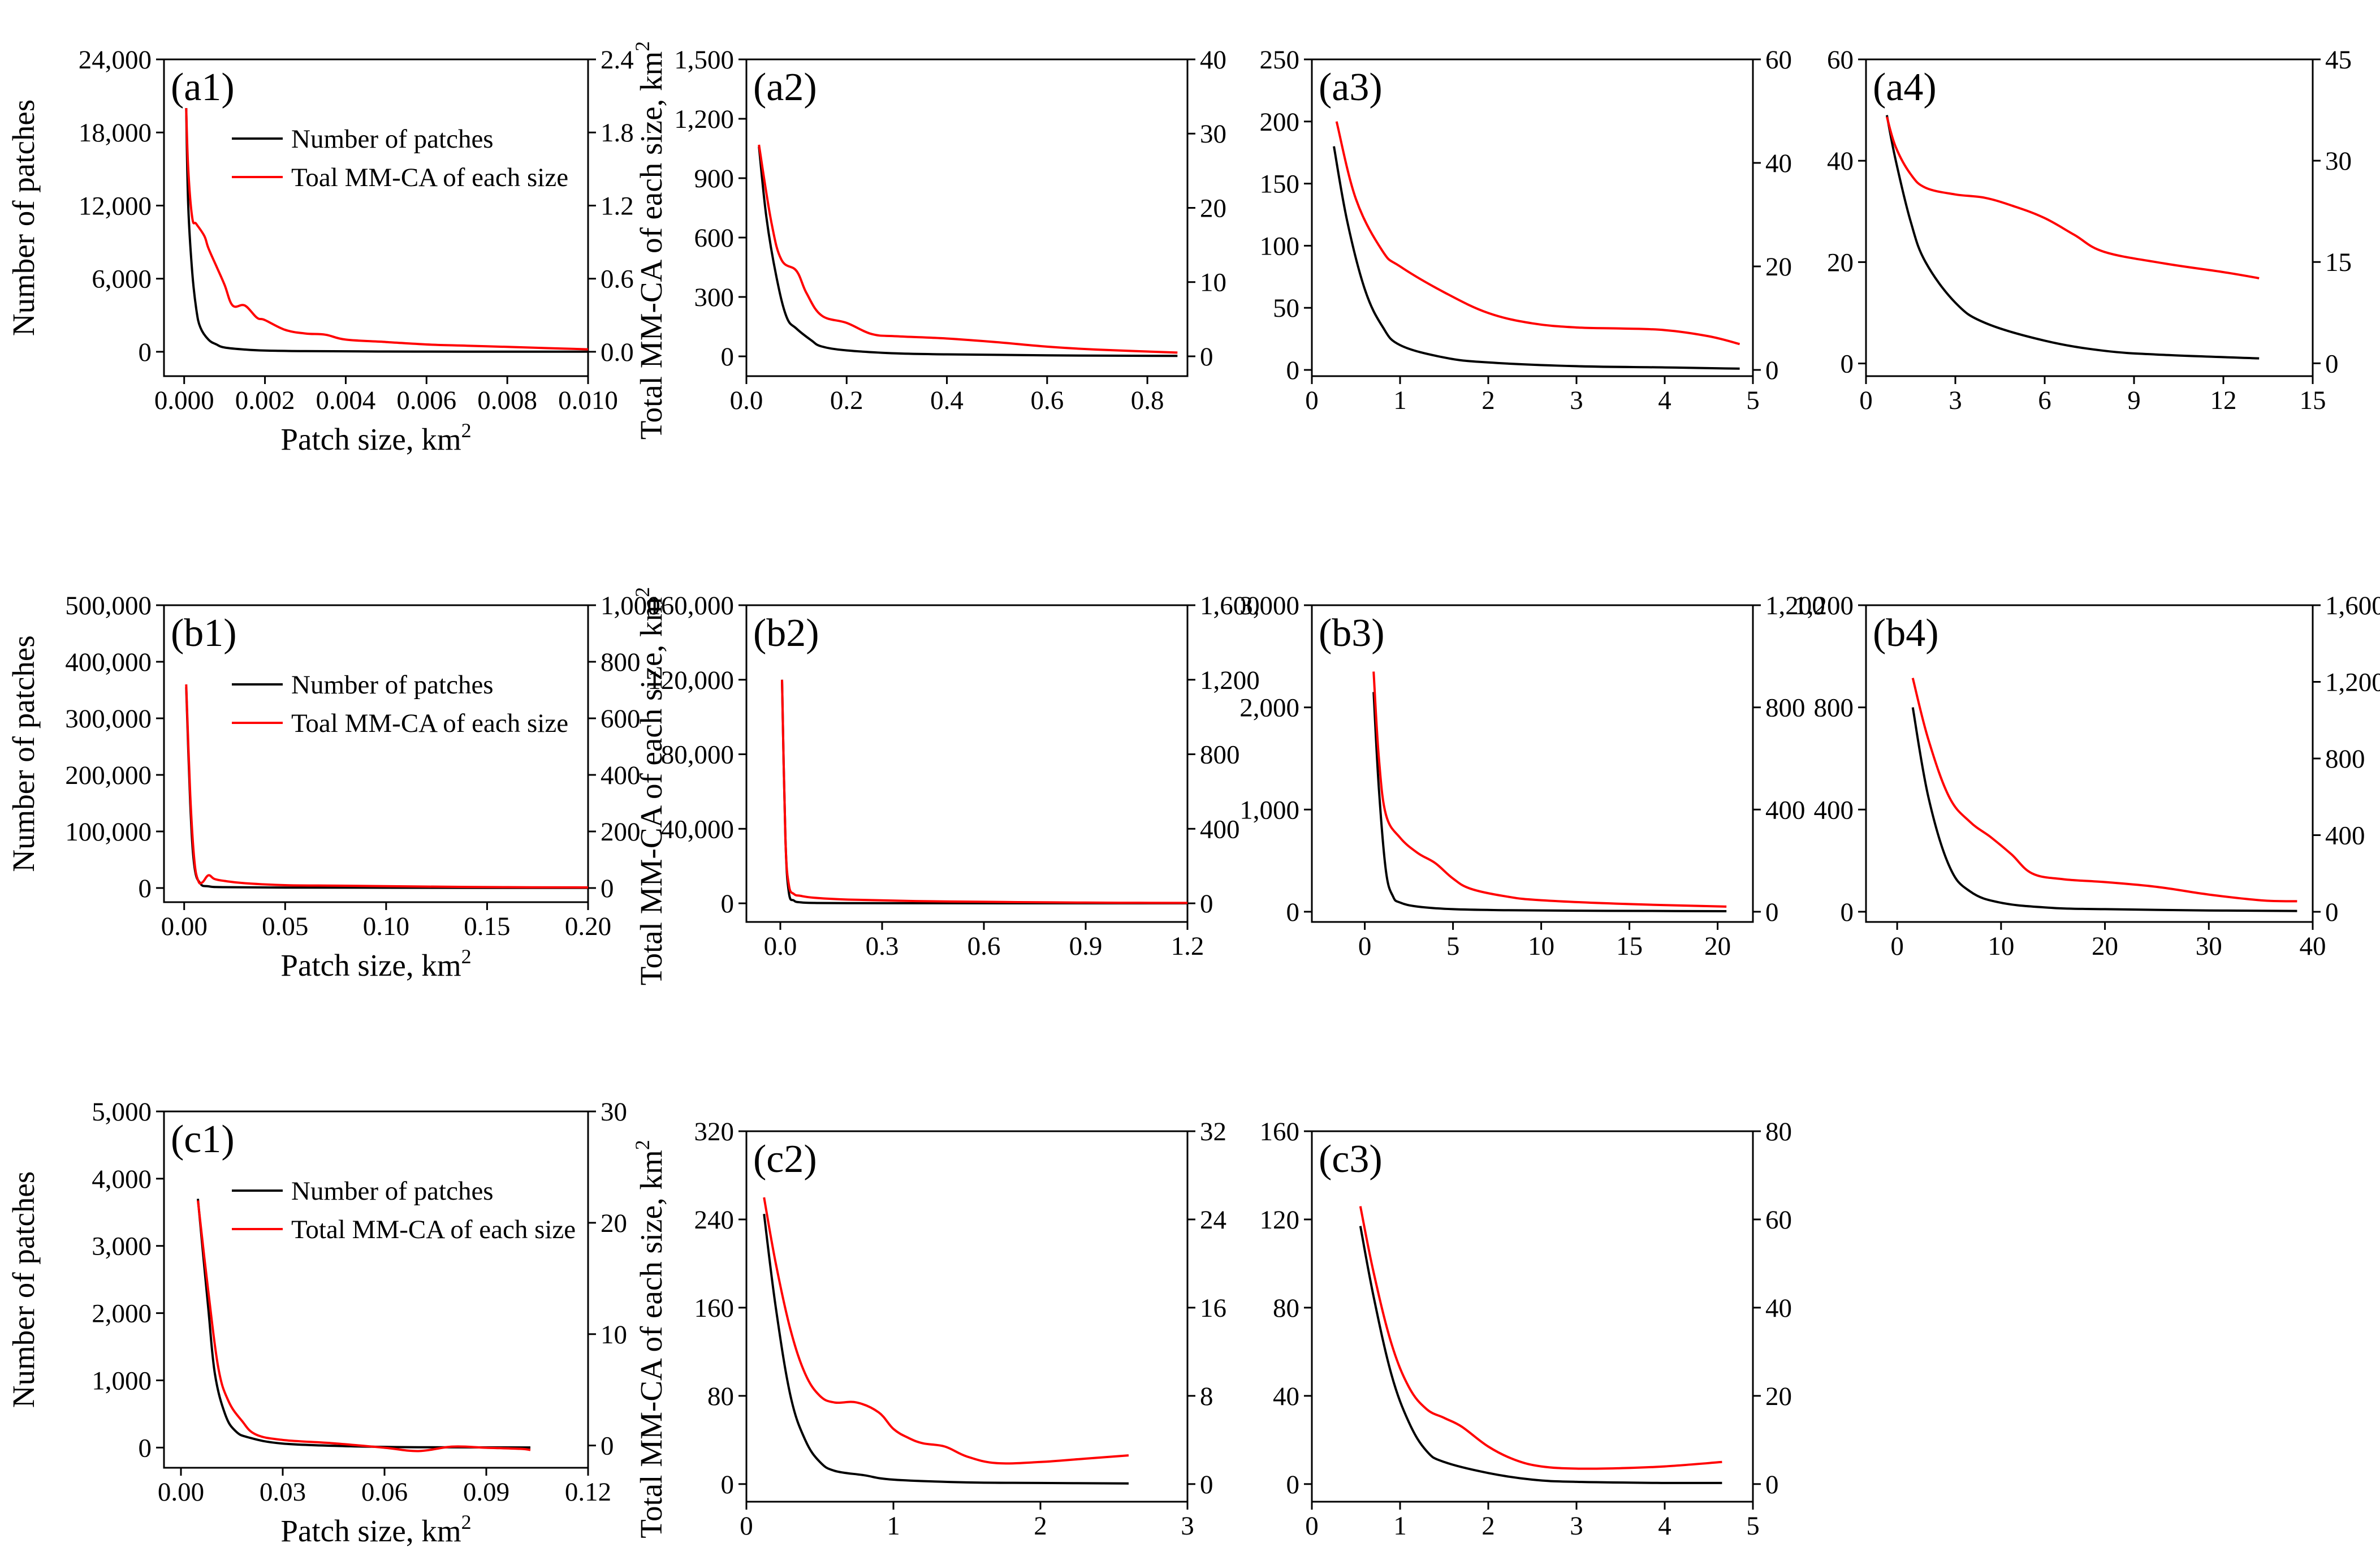 Image resolution: width=2380 pixels, height=1556 pixels. I want to click on y-left-tick-label: 24,000, so click(115, 60).